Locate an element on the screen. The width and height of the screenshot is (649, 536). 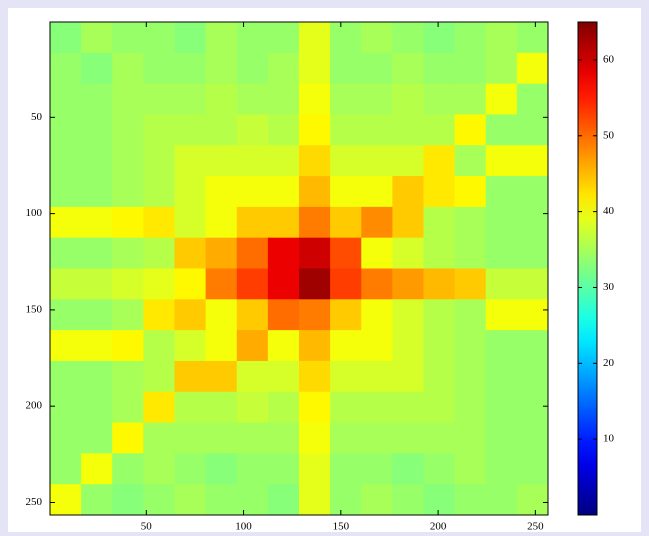
colorbar-tick-label: 60 is located at coordinates (609, 59).